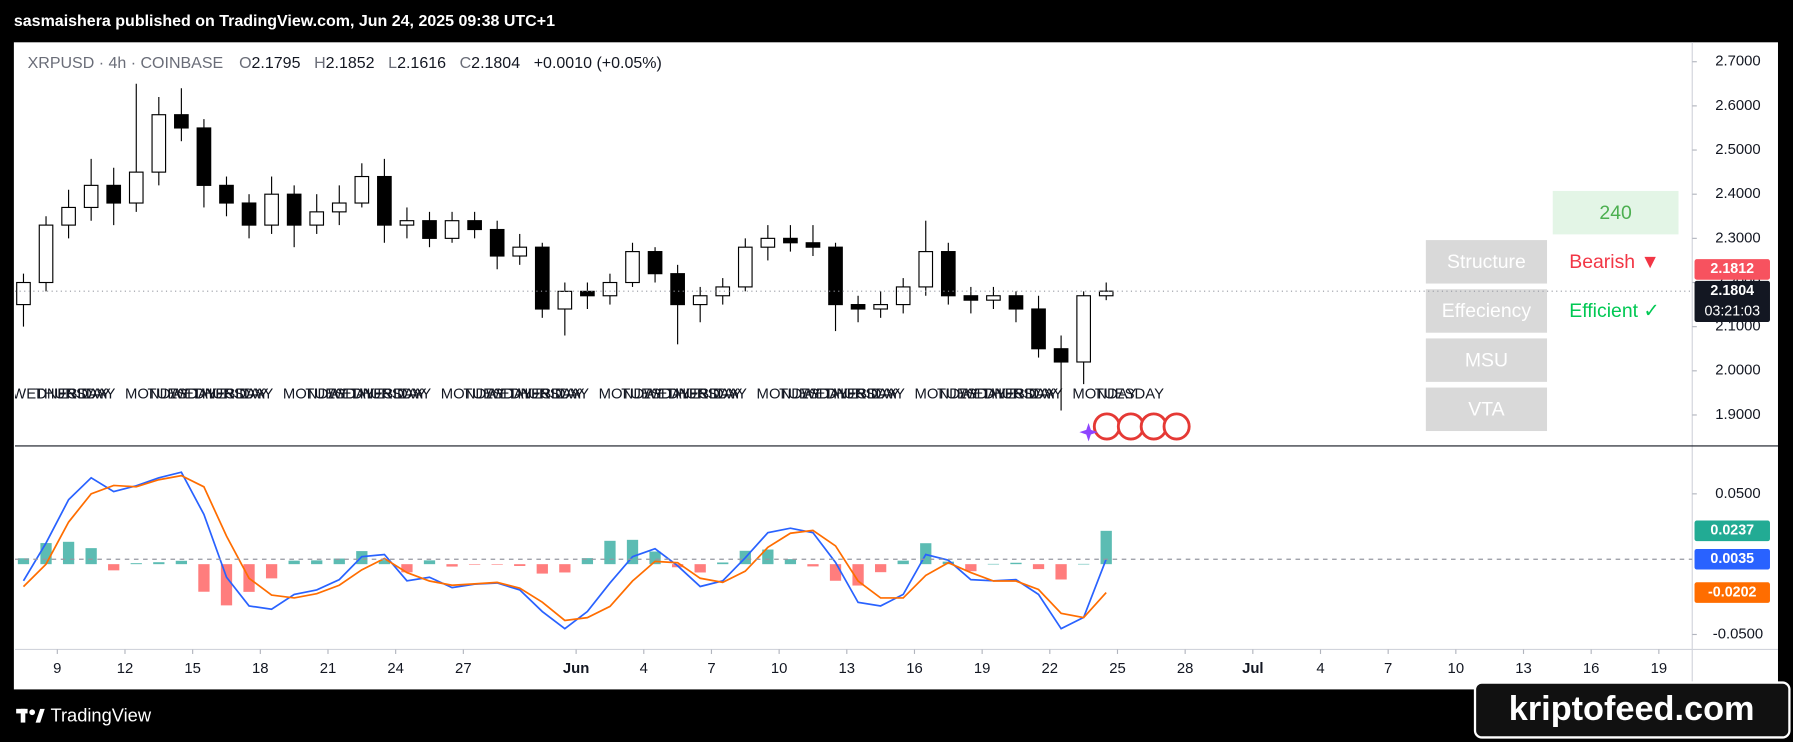 This screenshot has width=1793, height=742. What do you see at coordinates (1117, 669) in the screenshot?
I see `x-tick-label: 25` at bounding box center [1117, 669].